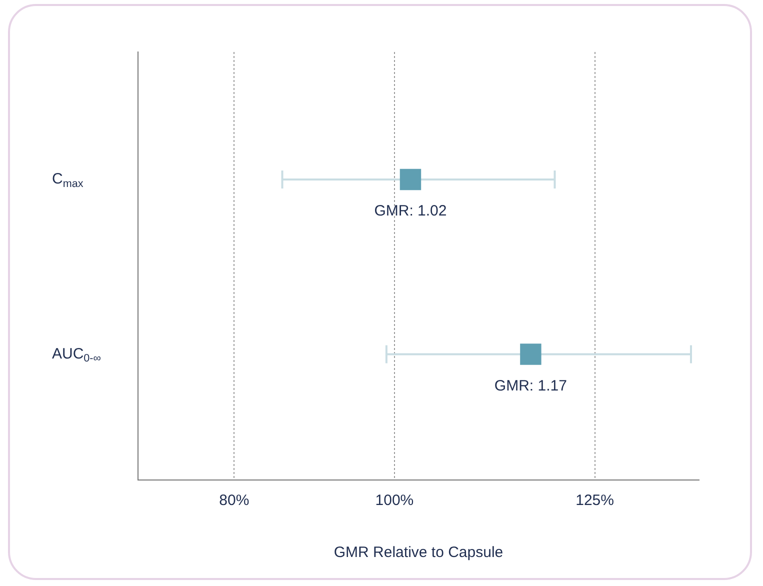  Describe the element at coordinates (419, 553) in the screenshot. I see `x-axis-title: GMR Relative to Capsule` at that location.